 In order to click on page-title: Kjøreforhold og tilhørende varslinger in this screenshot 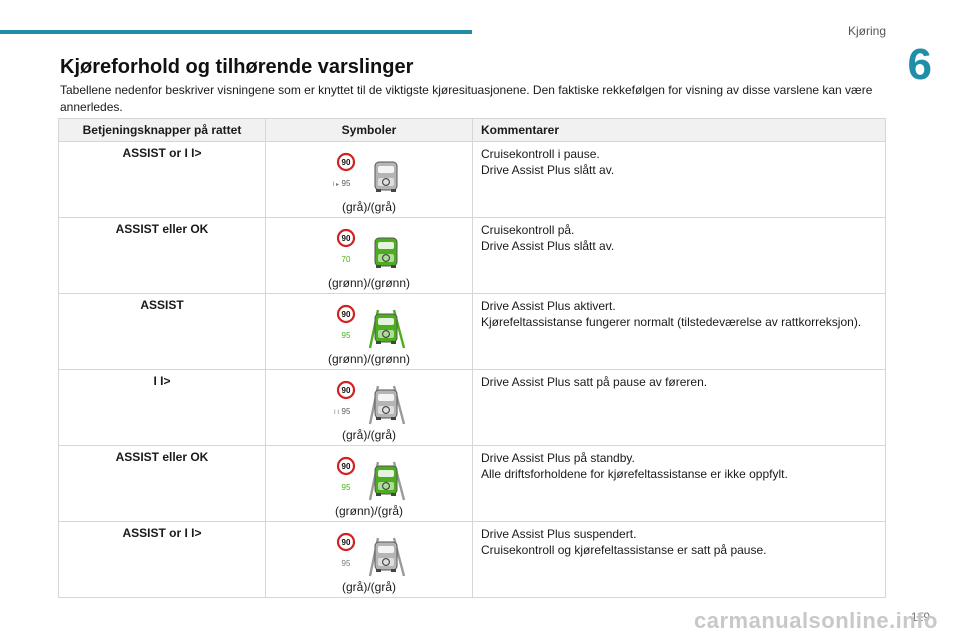, I will do `click(237, 67)`.